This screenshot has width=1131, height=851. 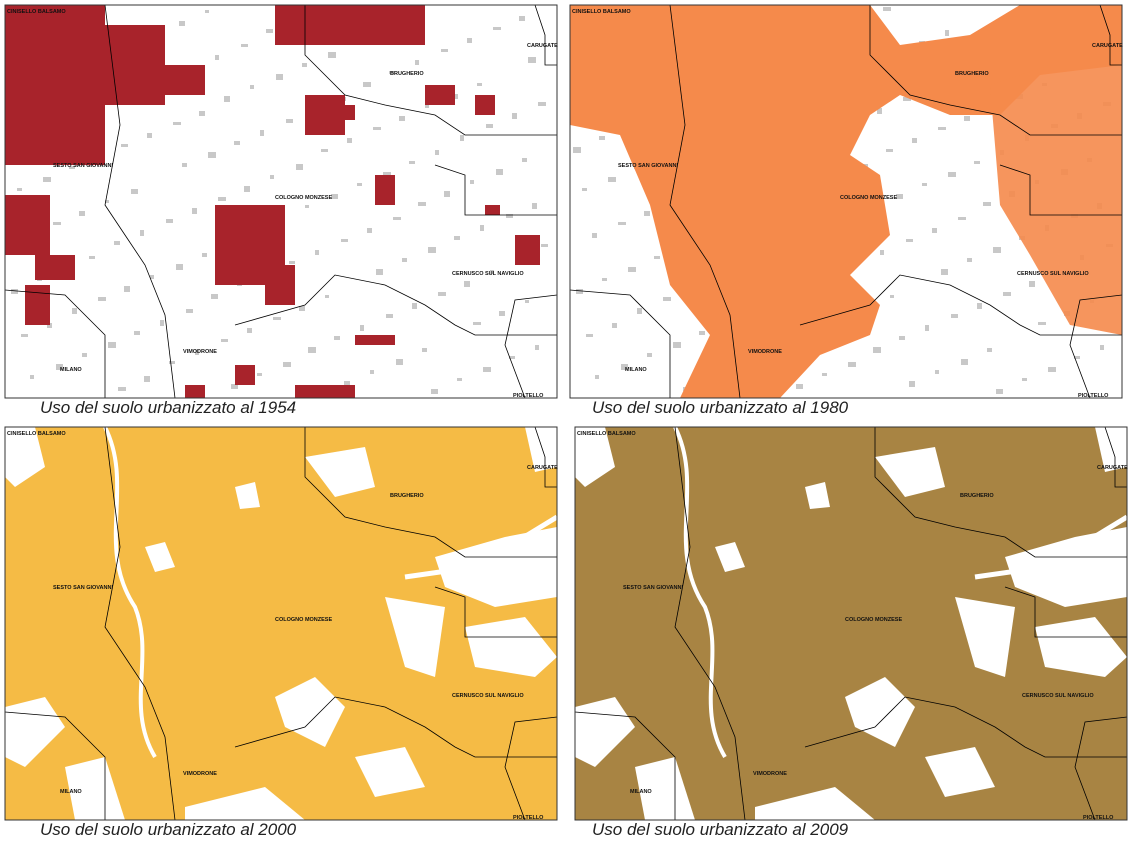 What do you see at coordinates (606, 434) in the screenshot?
I see `place-label: CINISELLO BALSAMO` at bounding box center [606, 434].